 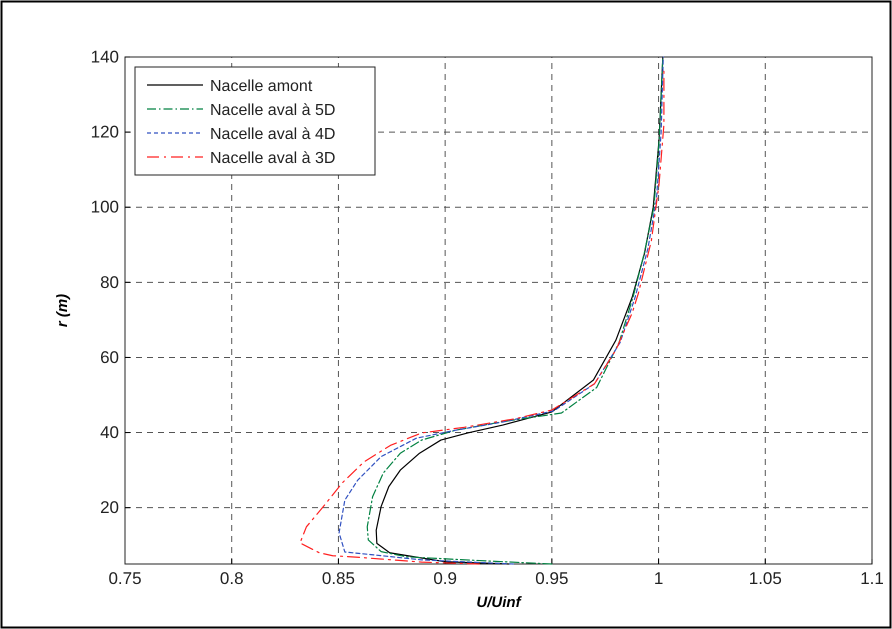 I want to click on y-tick-label: 20, so click(x=109, y=508).